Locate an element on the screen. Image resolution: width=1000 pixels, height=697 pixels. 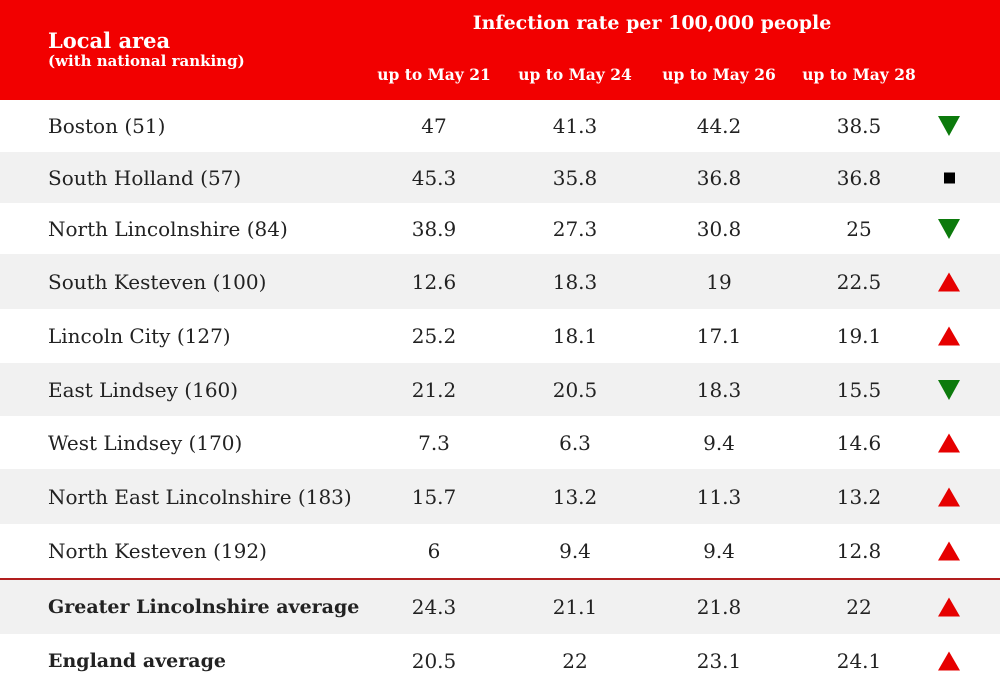
table-row: South Holland (57) 45.3 35.8 36.8 36.8 is located at coordinates (500, 177).